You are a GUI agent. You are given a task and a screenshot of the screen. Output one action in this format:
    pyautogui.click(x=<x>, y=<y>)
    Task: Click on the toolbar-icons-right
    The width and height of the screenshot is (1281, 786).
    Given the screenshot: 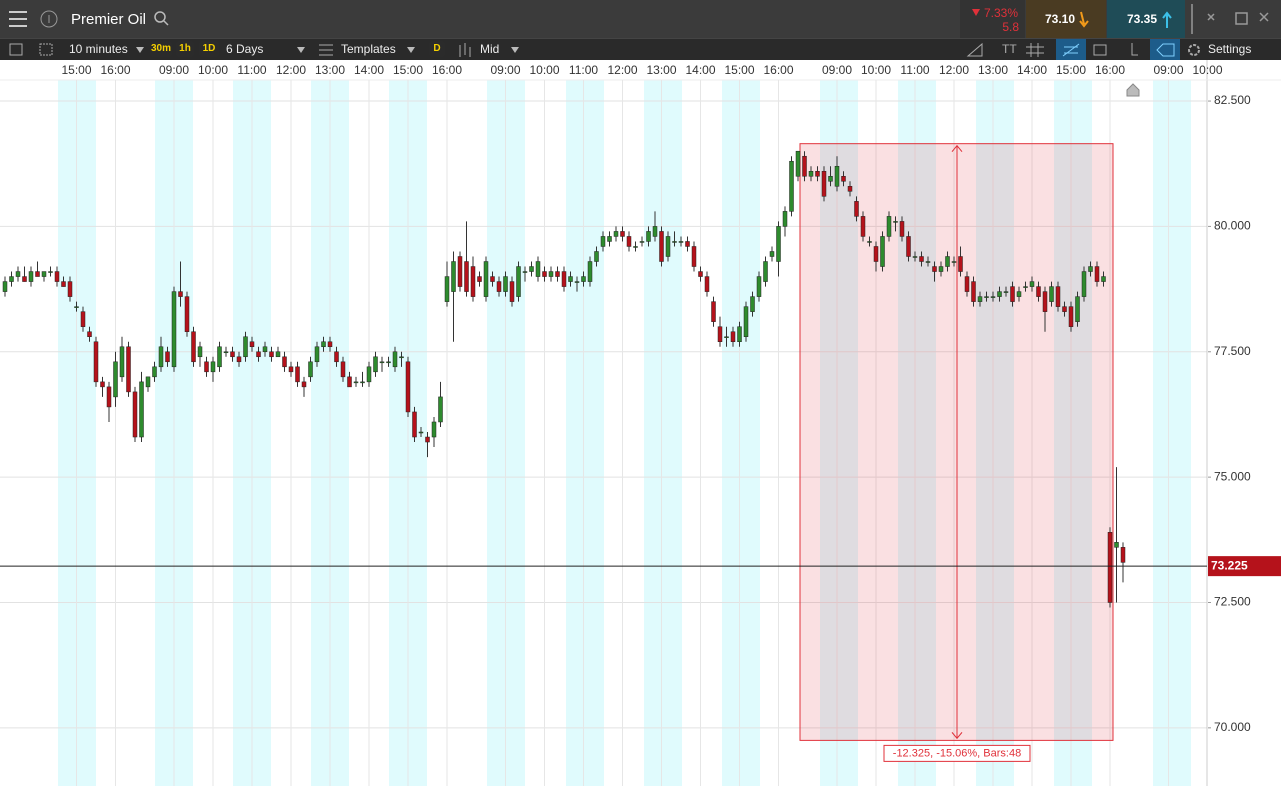 What is the action you would take?
    pyautogui.click(x=1075, y=50)
    